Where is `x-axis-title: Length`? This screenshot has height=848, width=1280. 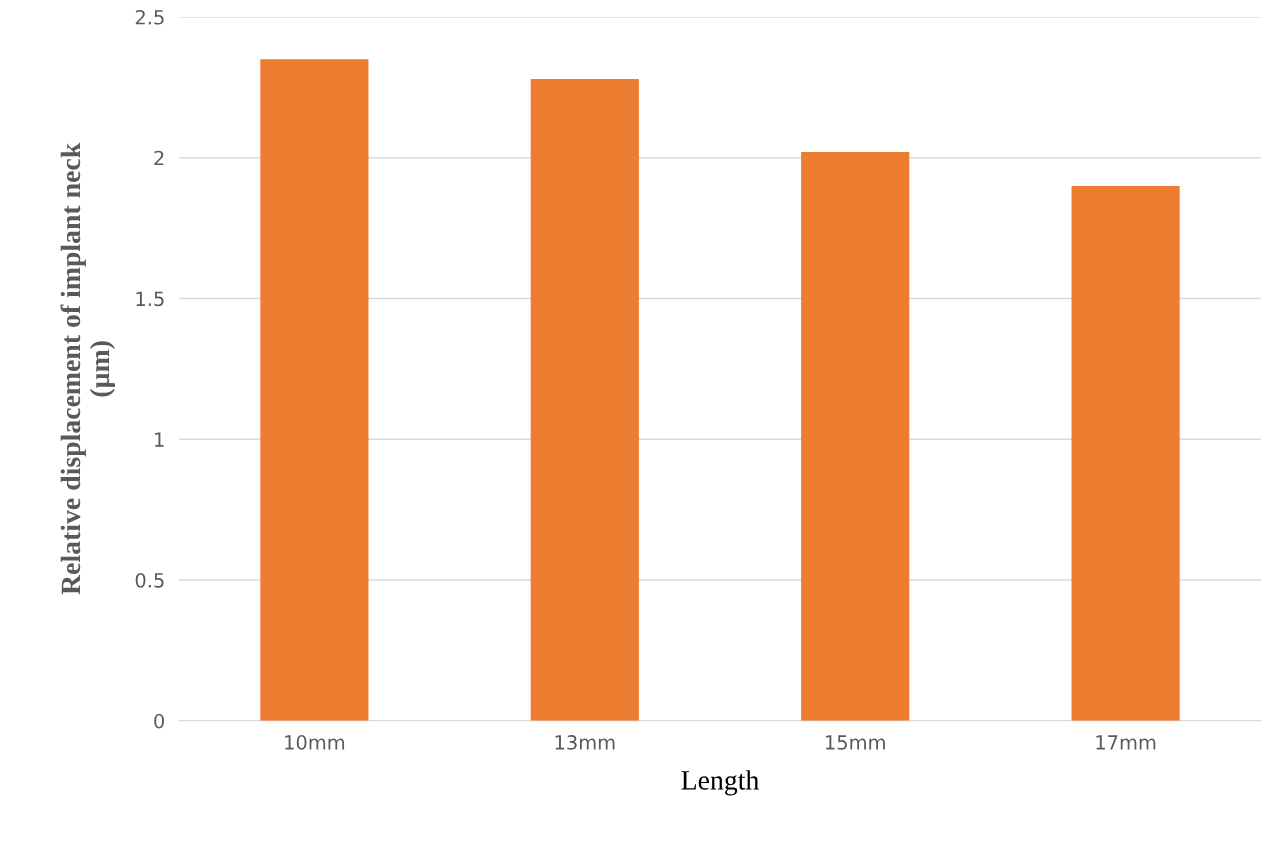 x-axis-title: Length is located at coordinates (720, 783).